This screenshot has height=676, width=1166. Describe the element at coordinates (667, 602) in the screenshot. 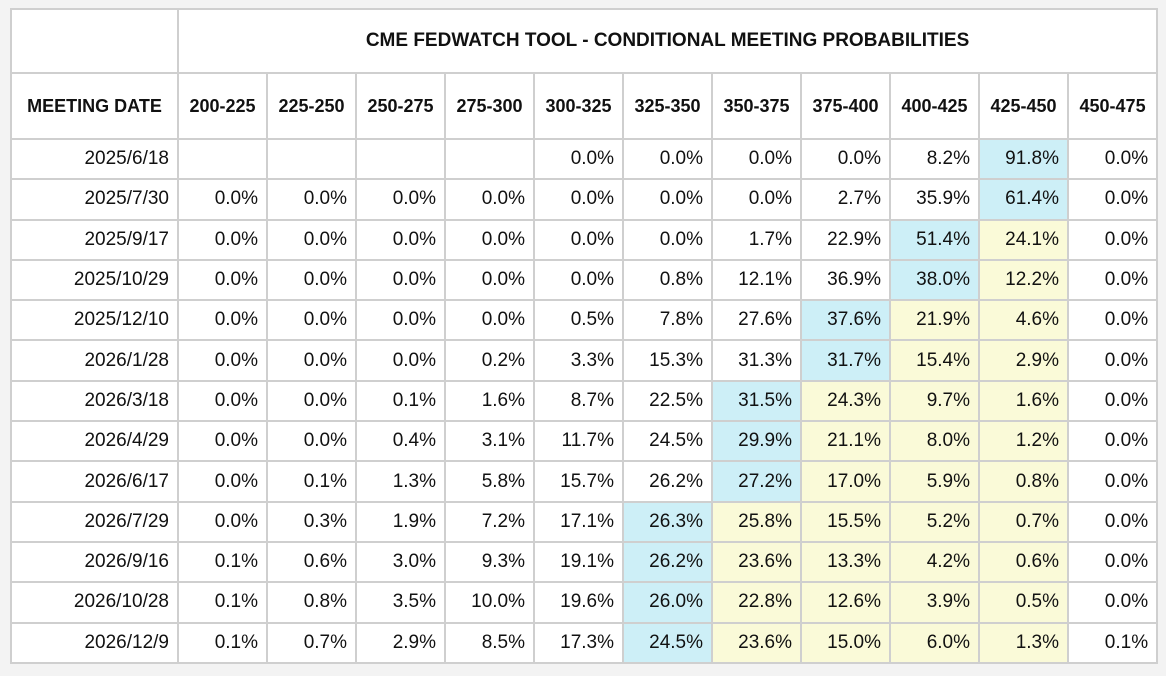

I see `probability-cell: 26.0%` at that location.